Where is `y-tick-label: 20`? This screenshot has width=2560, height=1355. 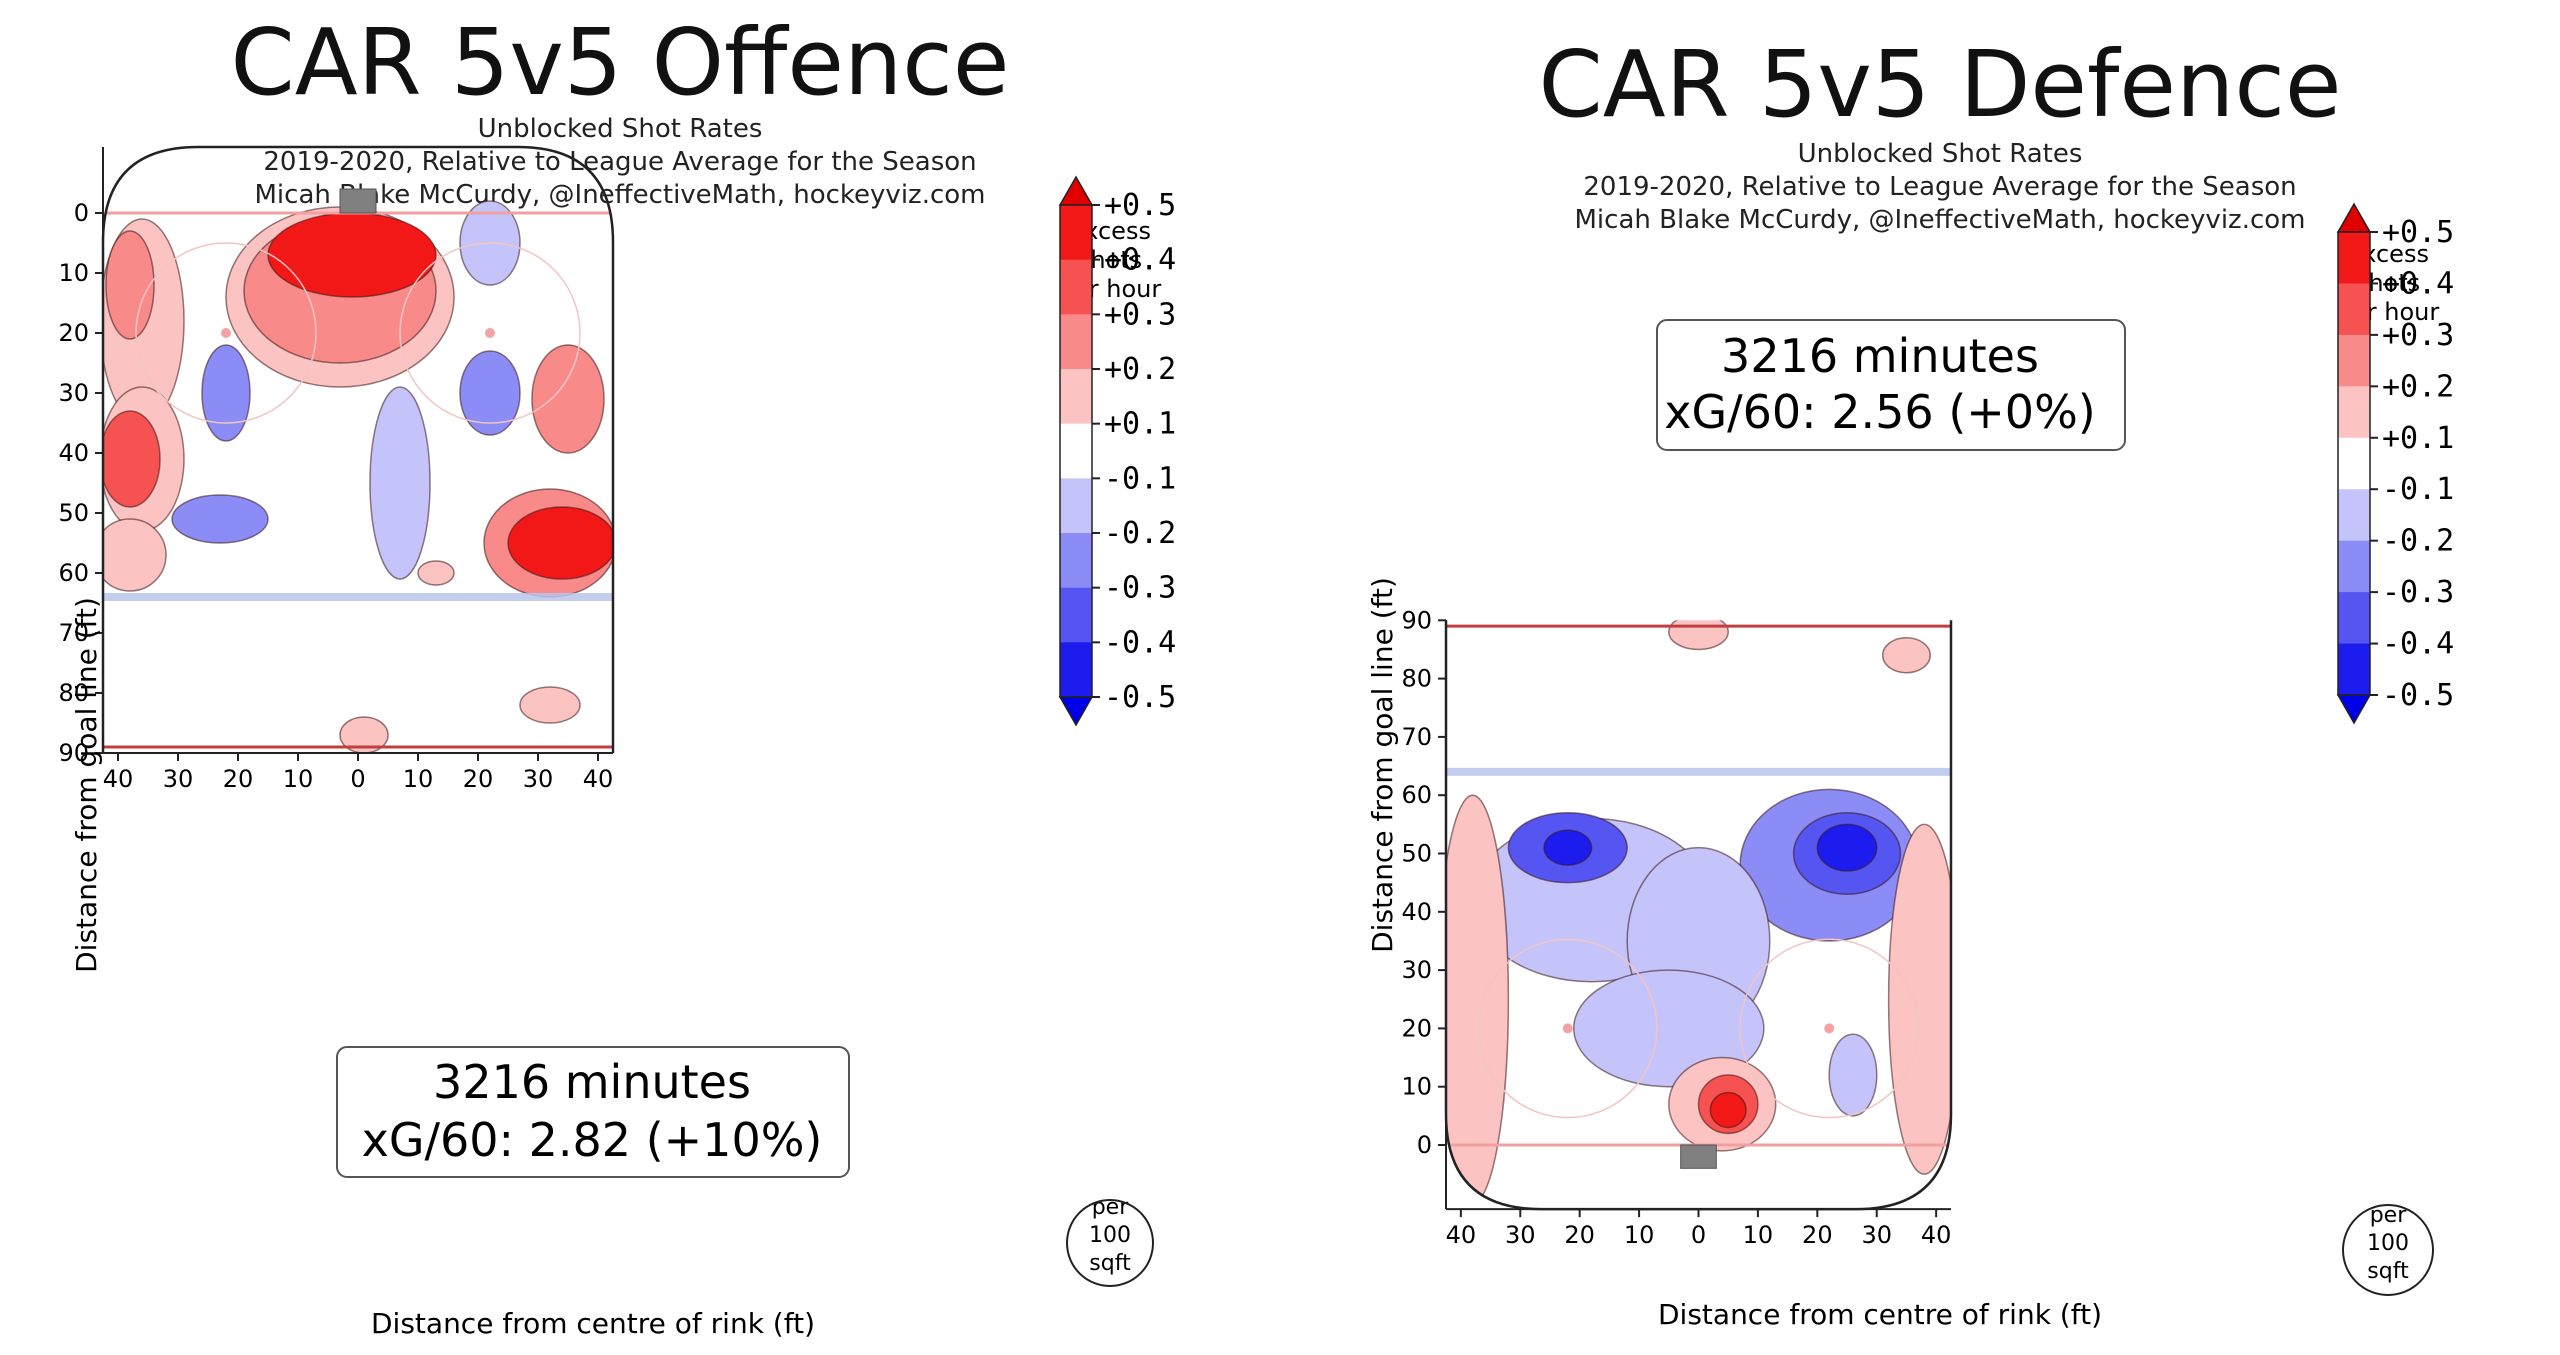
y-tick-label: 20 is located at coordinates (73, 333).